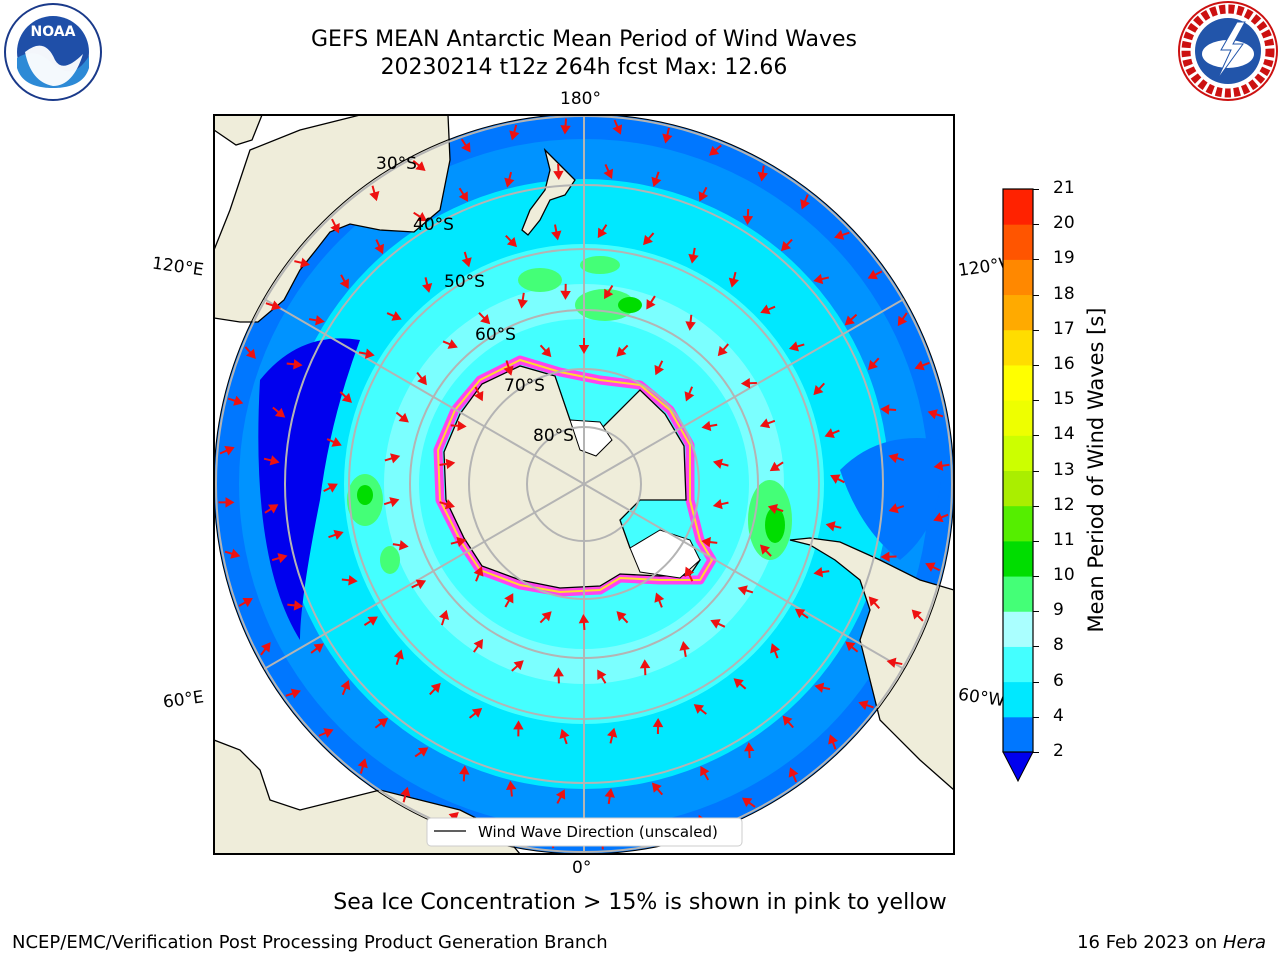  I want to click on colorbar, so click(1018, 485).